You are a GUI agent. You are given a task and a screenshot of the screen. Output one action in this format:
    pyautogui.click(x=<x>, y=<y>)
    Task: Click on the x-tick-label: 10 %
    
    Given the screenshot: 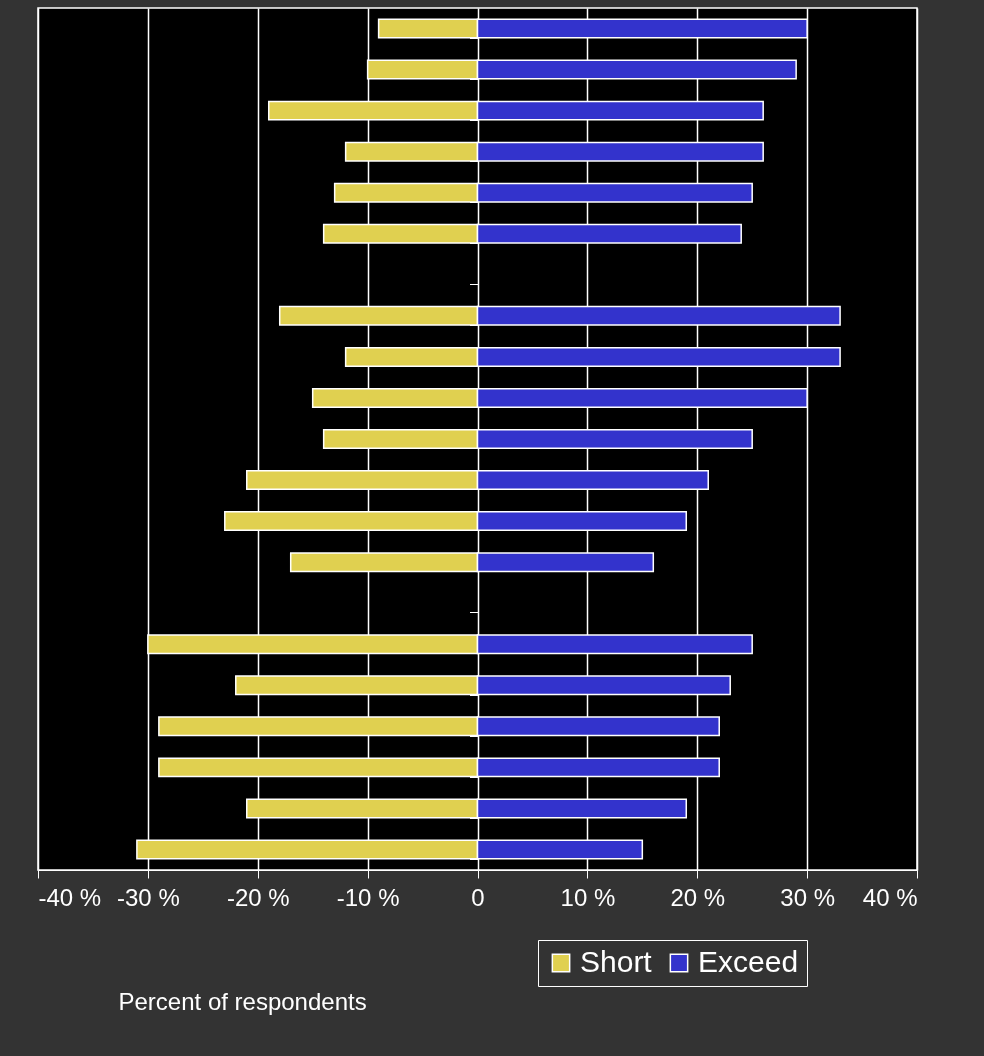 What is the action you would take?
    pyautogui.click(x=588, y=897)
    